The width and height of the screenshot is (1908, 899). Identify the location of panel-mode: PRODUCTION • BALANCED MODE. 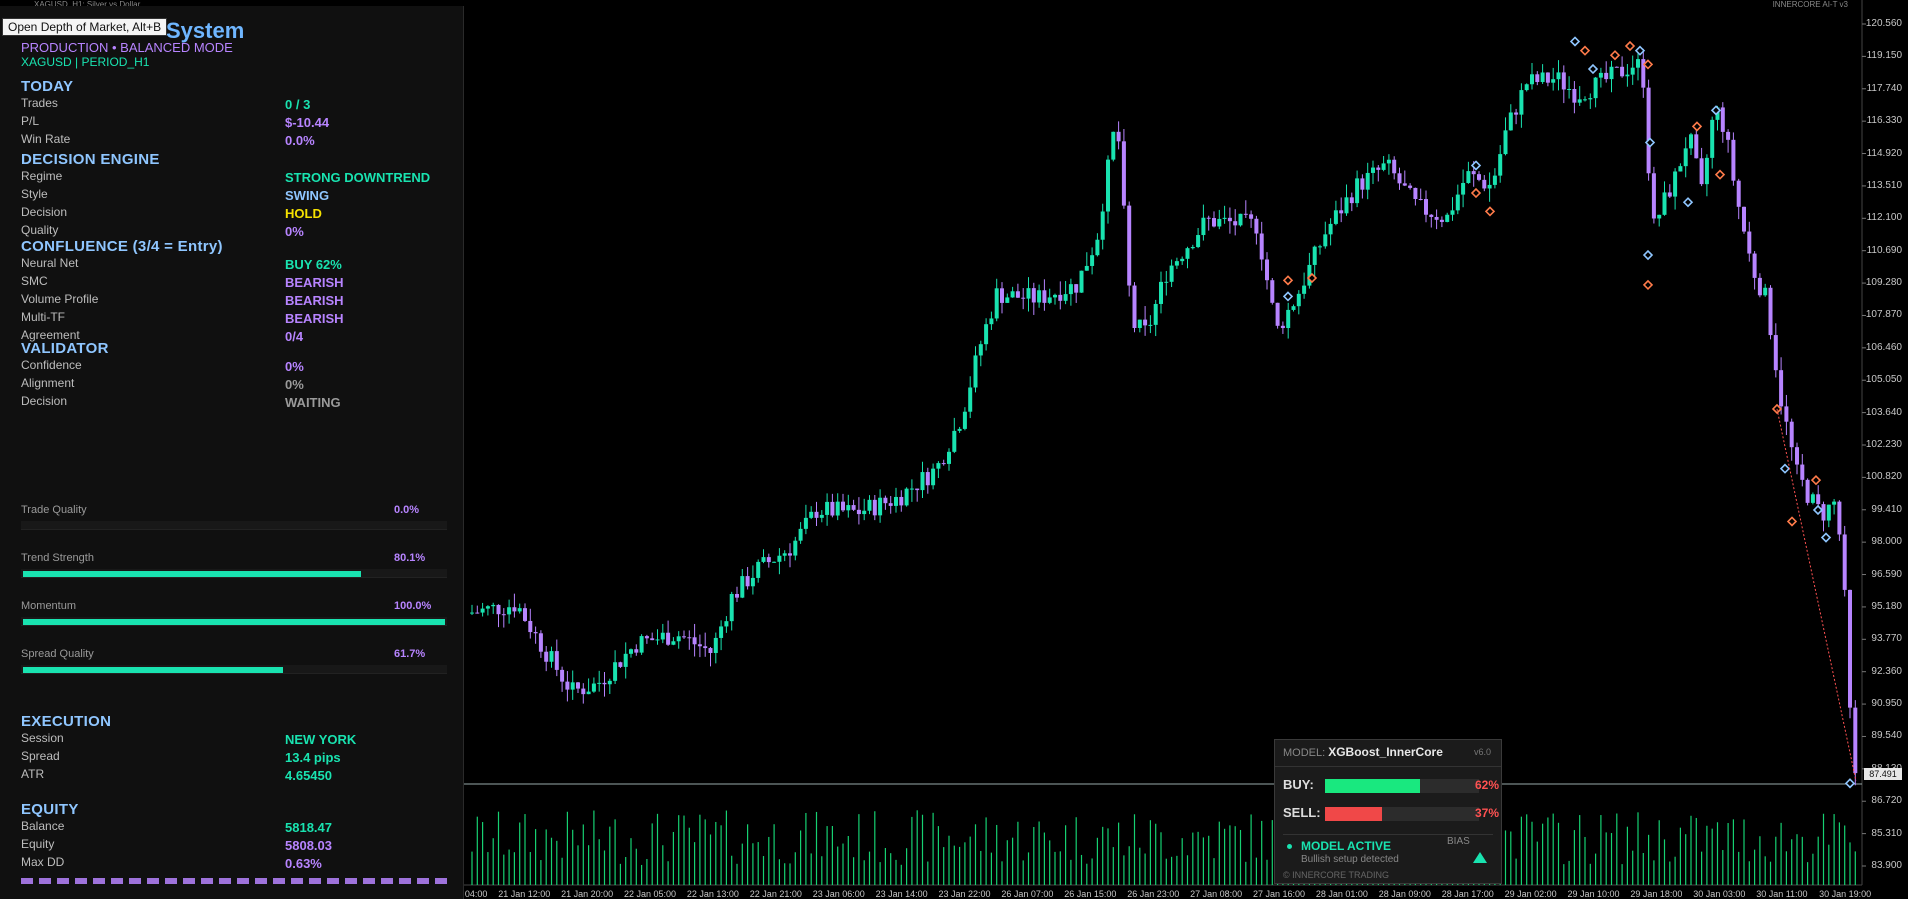
(127, 47).